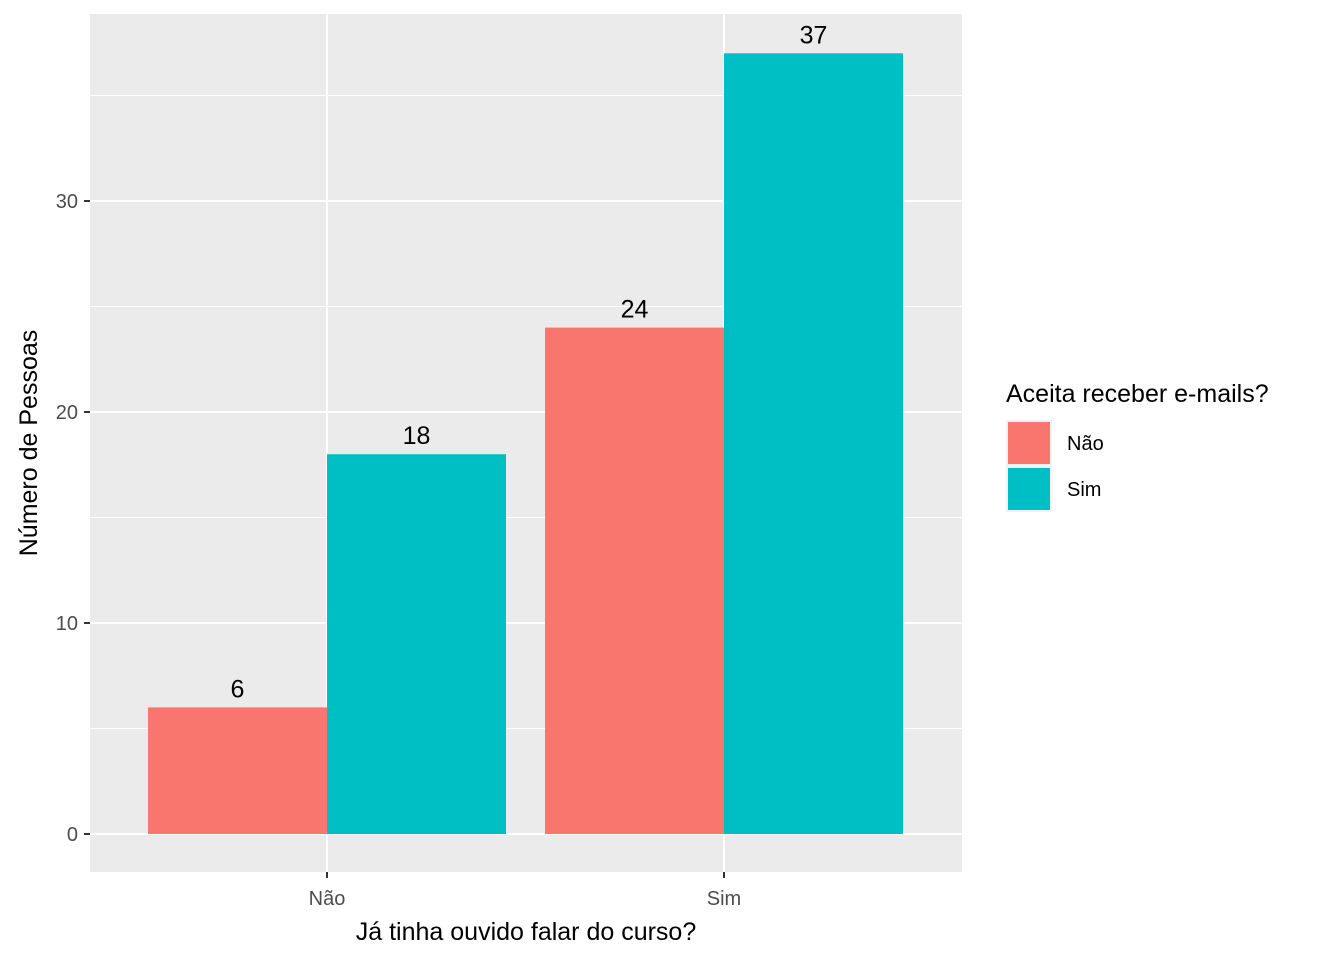 Image resolution: width=1344 pixels, height=960 pixels. I want to click on y-tick-label: 30, so click(67, 202).